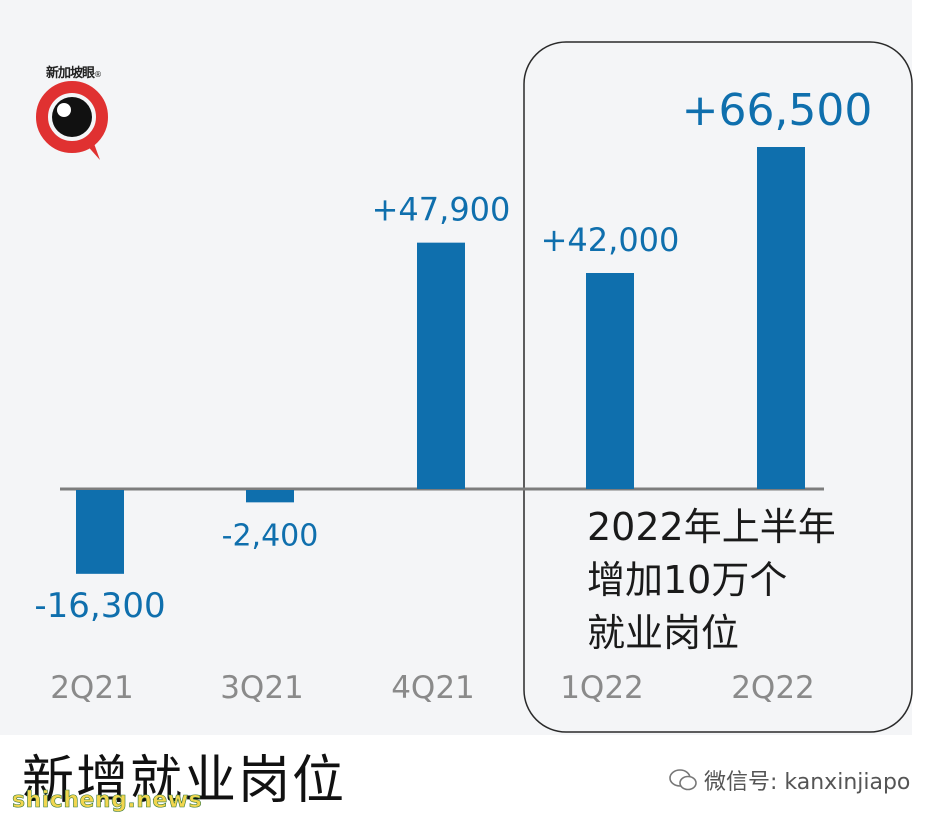 The height and width of the screenshot is (822, 939). I want to click on data-label-2q22: +66,500, so click(777, 110).